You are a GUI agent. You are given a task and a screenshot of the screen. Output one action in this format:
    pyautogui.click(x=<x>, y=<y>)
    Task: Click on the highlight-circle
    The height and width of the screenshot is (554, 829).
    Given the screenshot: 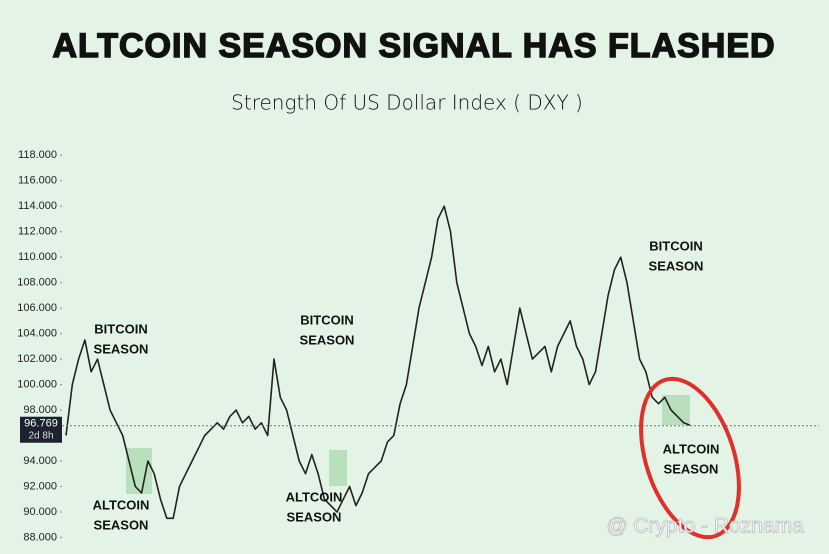 What is the action you would take?
    pyautogui.click(x=690, y=458)
    